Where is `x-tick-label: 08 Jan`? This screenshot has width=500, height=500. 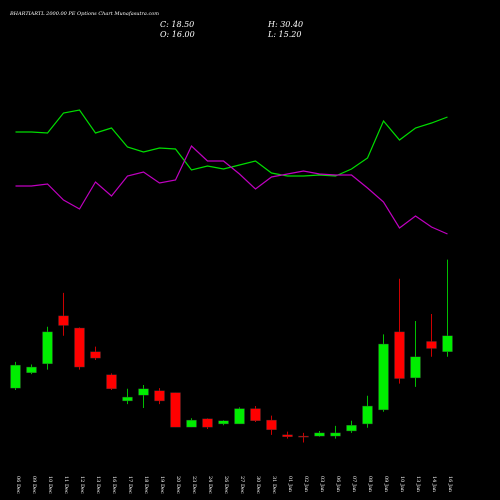
x-tick-label: 08 Jan is located at coordinates (370, 484).